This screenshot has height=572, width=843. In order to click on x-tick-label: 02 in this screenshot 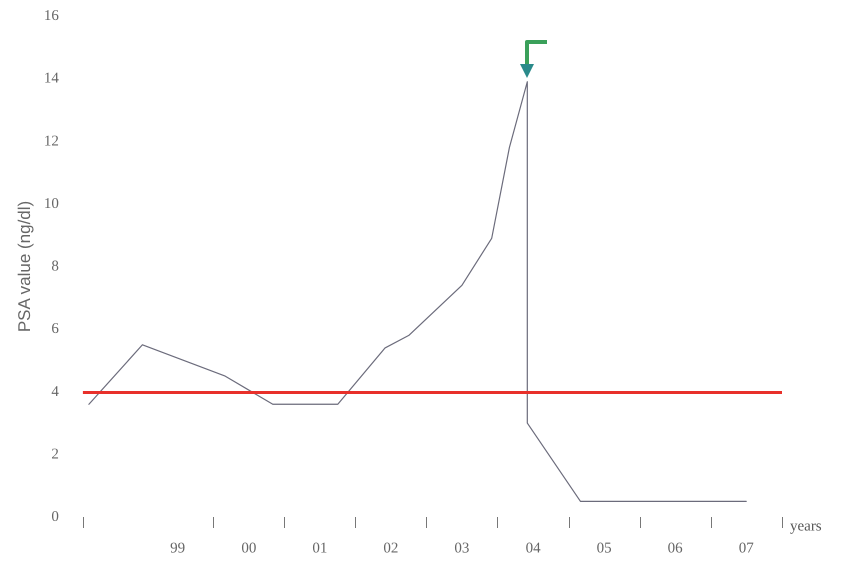, I will do `click(390, 548)`.